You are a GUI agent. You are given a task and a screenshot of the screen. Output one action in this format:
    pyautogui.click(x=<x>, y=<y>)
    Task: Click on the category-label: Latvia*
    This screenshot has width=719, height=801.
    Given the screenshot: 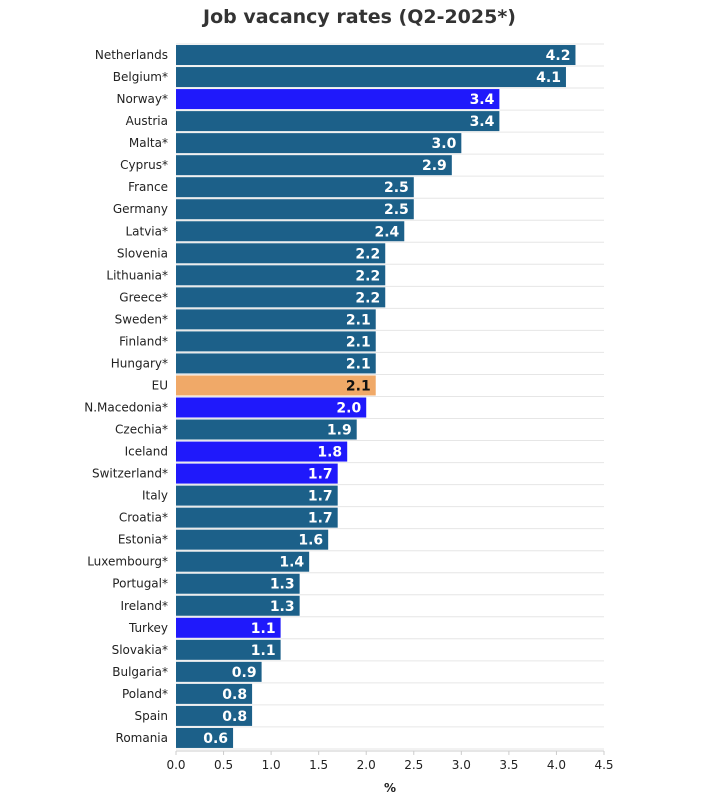 What is the action you would take?
    pyautogui.click(x=146, y=231)
    